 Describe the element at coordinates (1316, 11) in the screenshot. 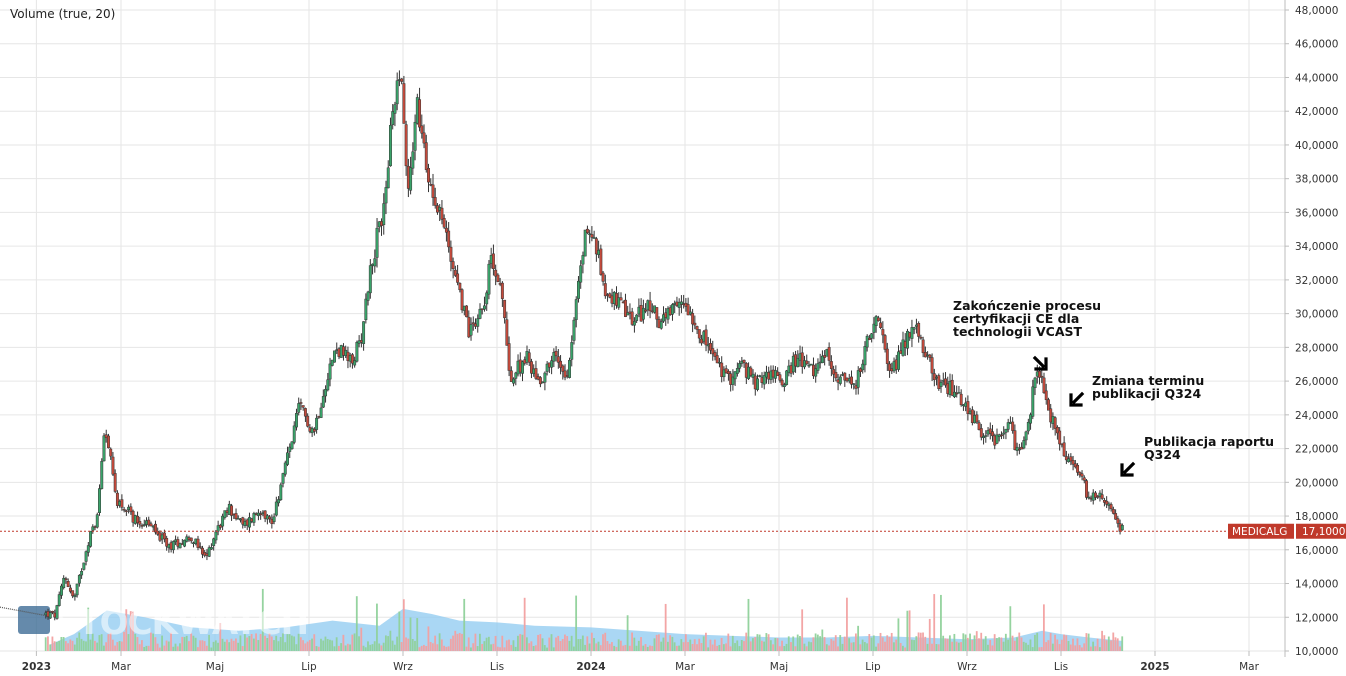

I see `y-tick-label: 48,0000` at that location.